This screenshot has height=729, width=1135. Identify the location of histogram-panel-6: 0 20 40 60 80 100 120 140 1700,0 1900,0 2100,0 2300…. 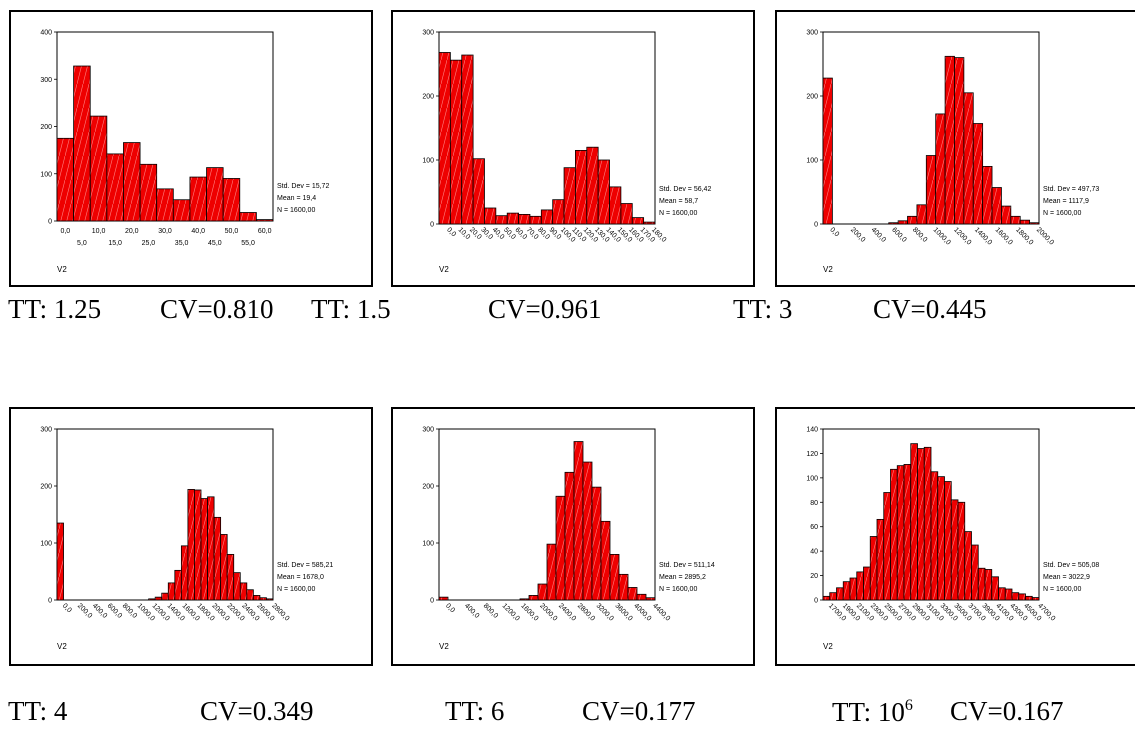
(955, 536).